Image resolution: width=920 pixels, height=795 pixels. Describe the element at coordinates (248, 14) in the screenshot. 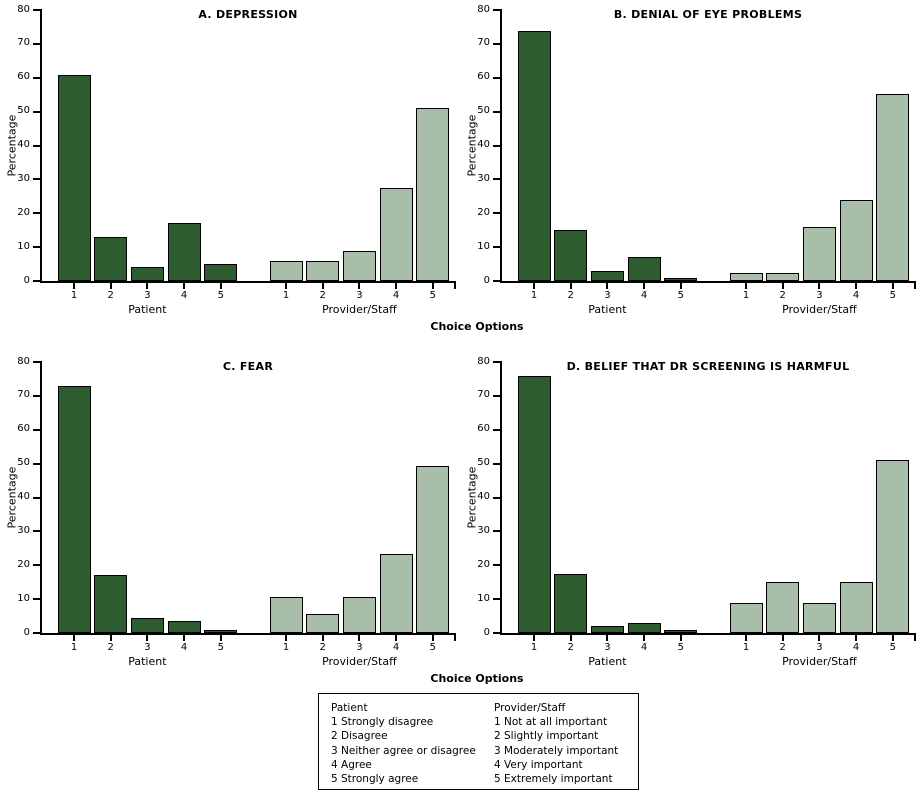

I see `panel-title: A. DEPRESSION` at that location.